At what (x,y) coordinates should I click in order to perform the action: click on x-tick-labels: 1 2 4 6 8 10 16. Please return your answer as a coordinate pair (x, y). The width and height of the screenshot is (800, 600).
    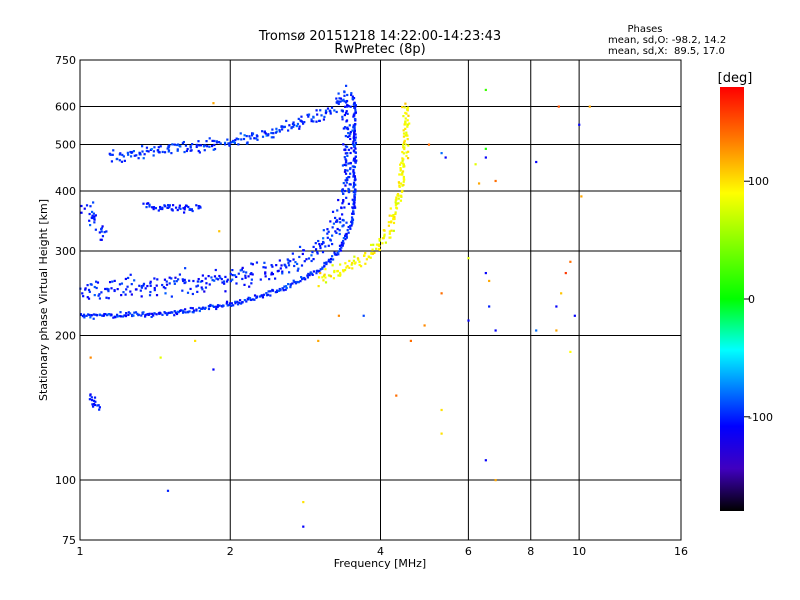
    Looking at the image, I should click on (383, 551).